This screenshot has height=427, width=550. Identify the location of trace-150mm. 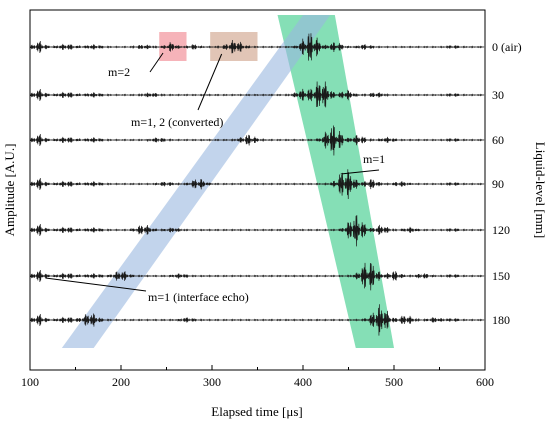
(257, 276).